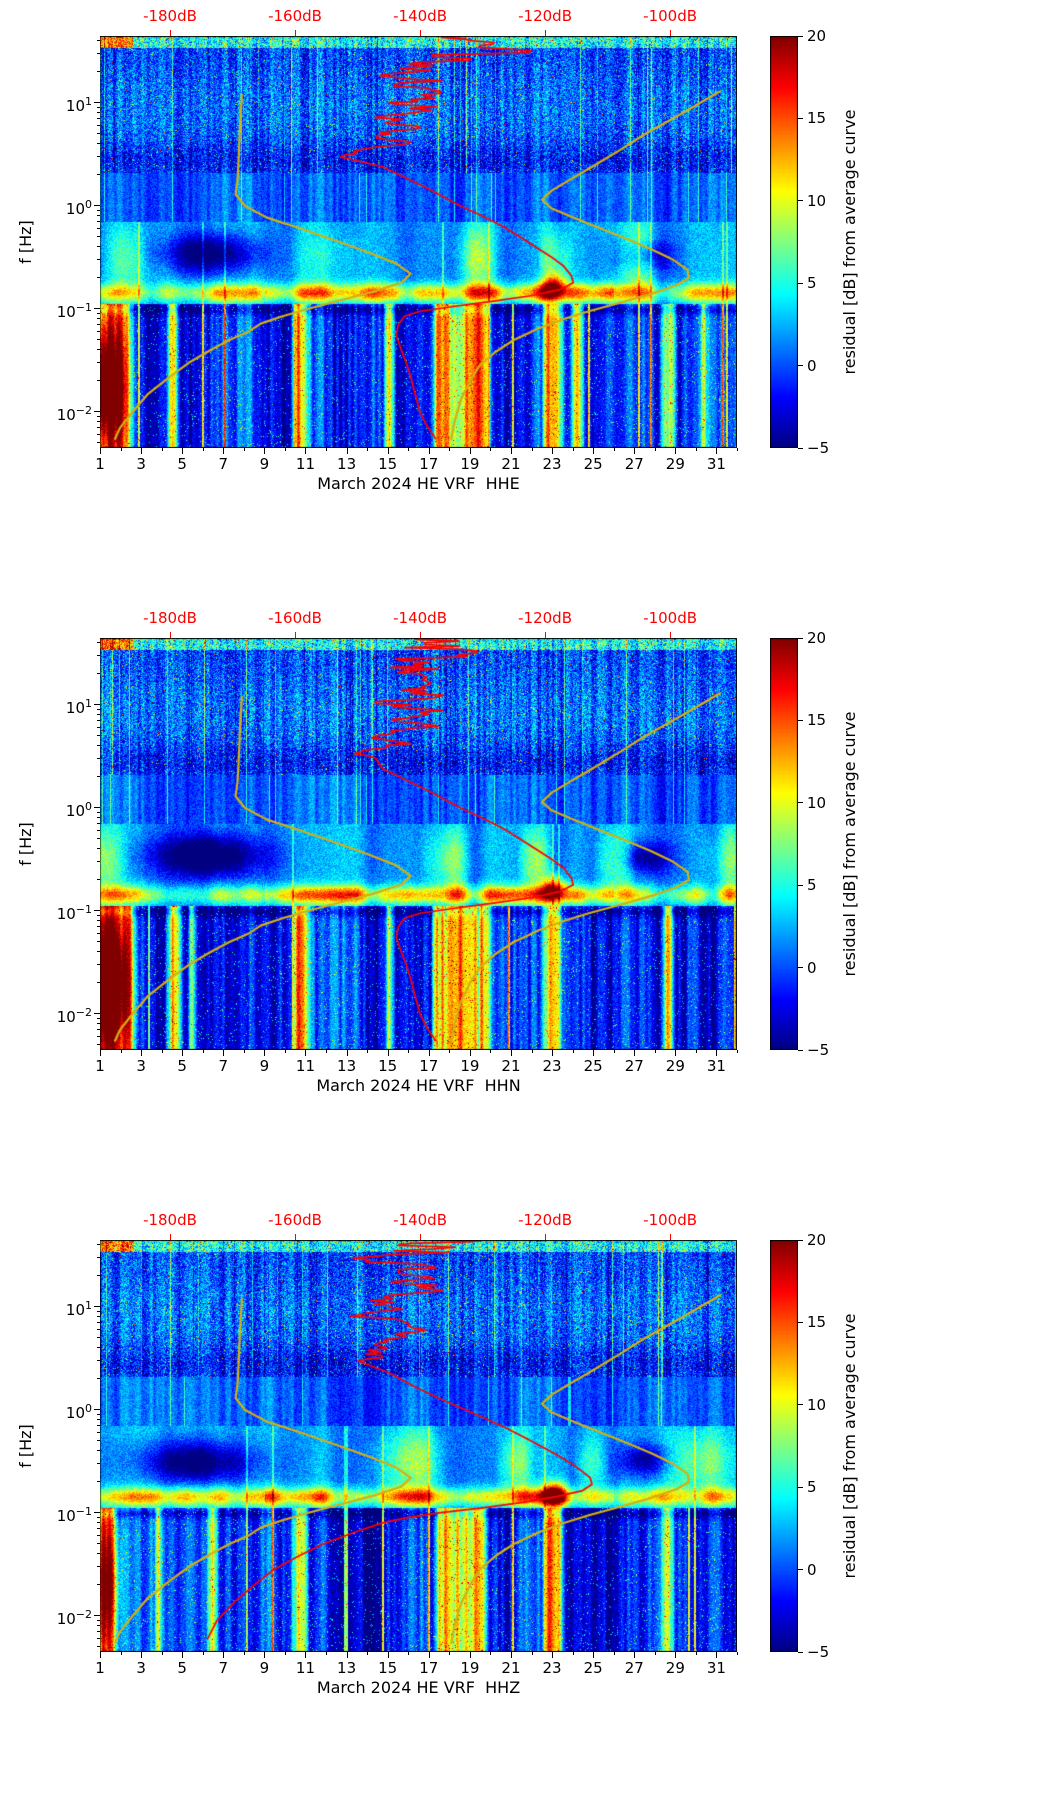  Describe the element at coordinates (818, 448) in the screenshot. I see `colorbar-tick-label: −5` at that location.